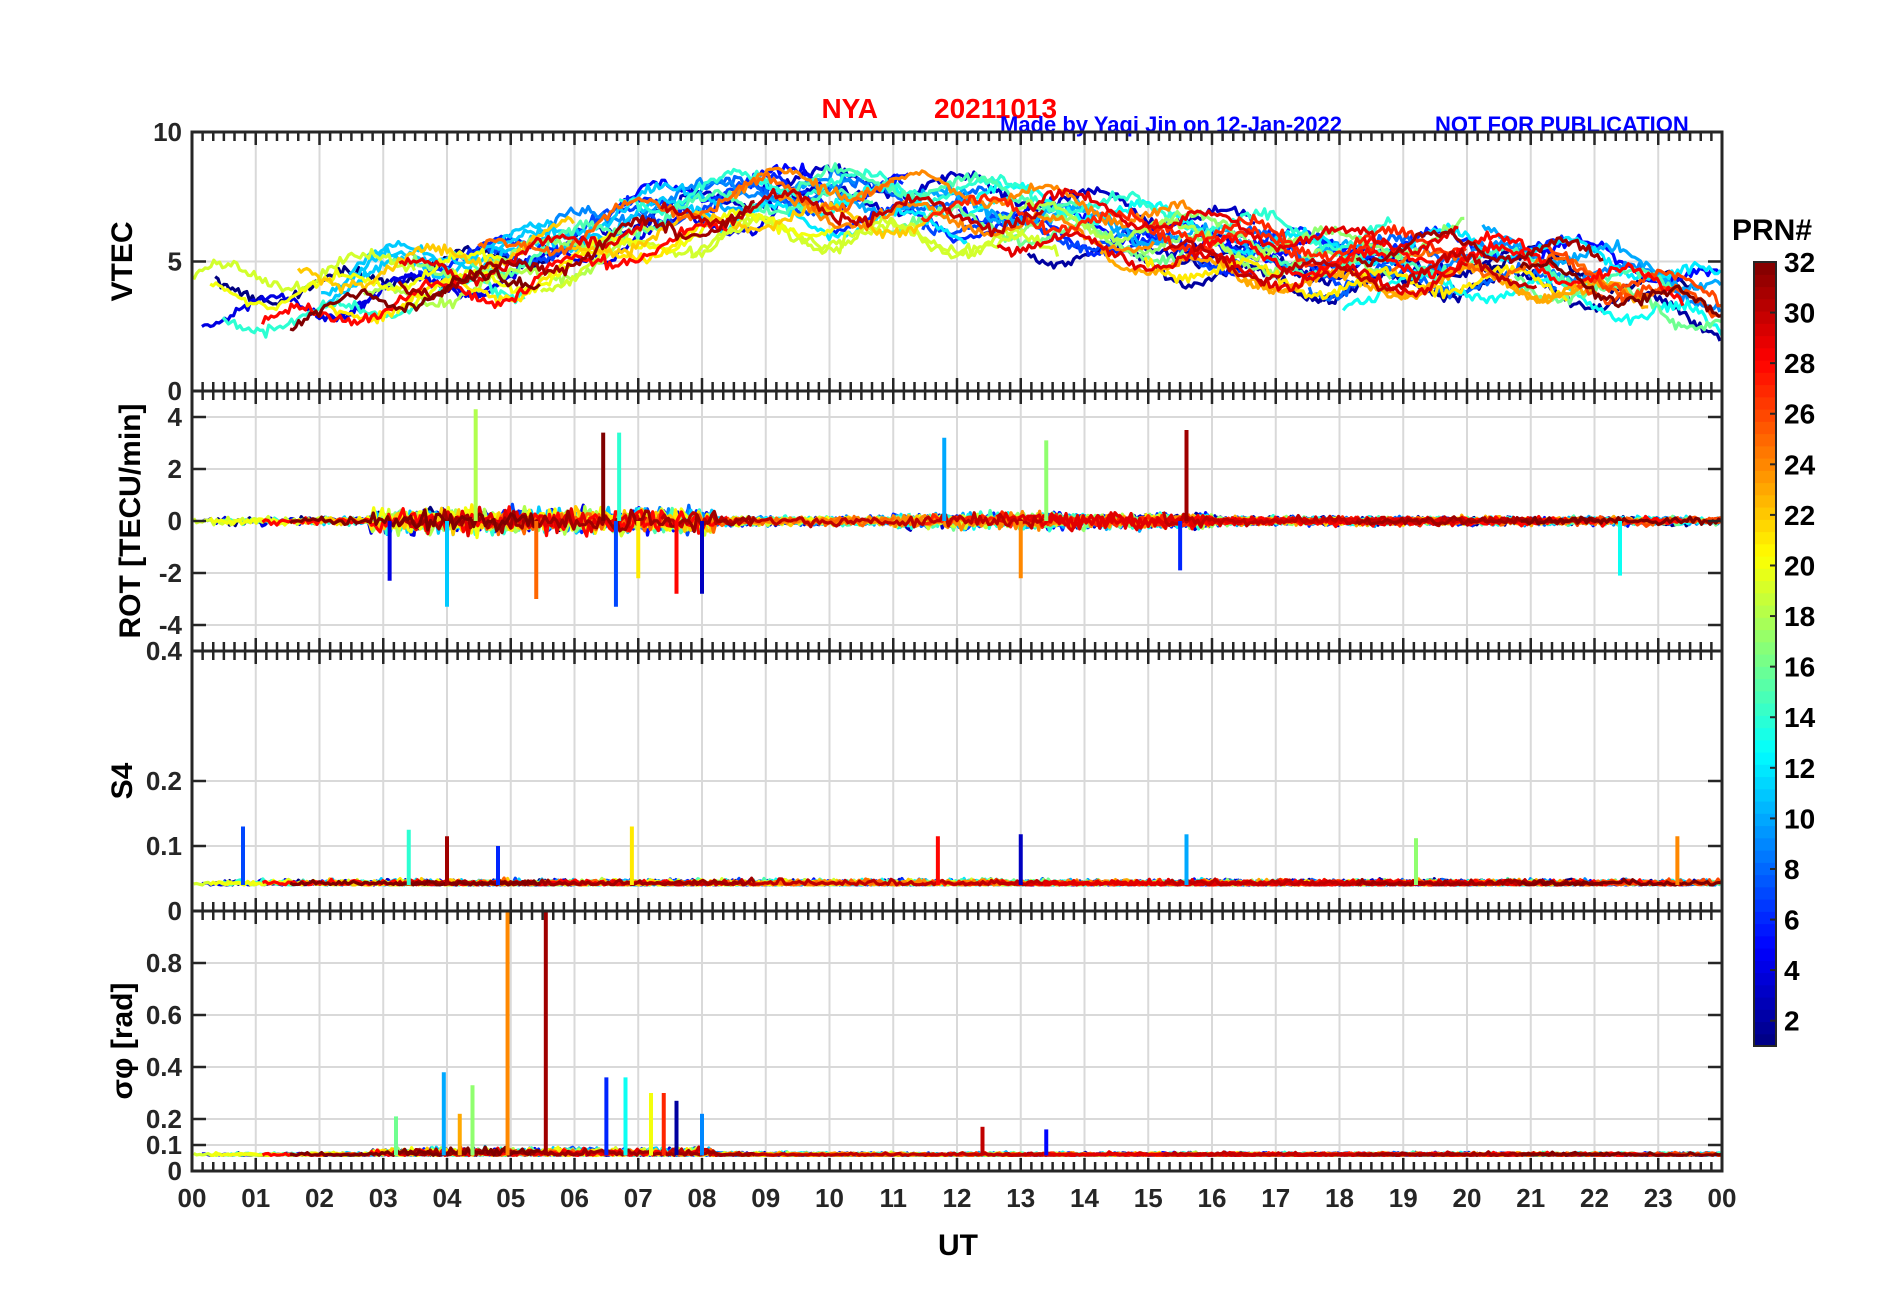  Describe the element at coordinates (958, 1245) in the screenshot. I see `x-axis-label: UT` at that location.